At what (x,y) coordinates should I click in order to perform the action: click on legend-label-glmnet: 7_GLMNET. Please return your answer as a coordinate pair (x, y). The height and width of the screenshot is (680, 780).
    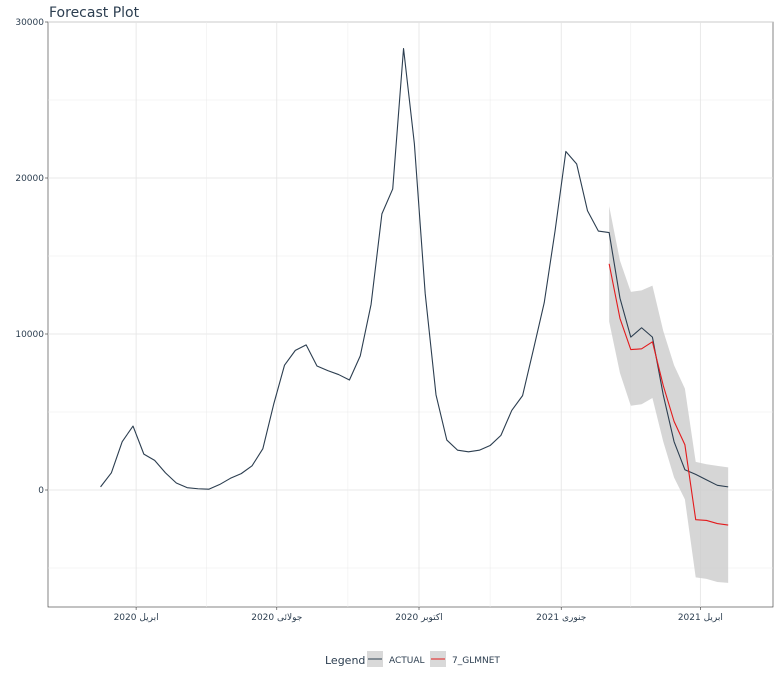
    Looking at the image, I should click on (476, 661).